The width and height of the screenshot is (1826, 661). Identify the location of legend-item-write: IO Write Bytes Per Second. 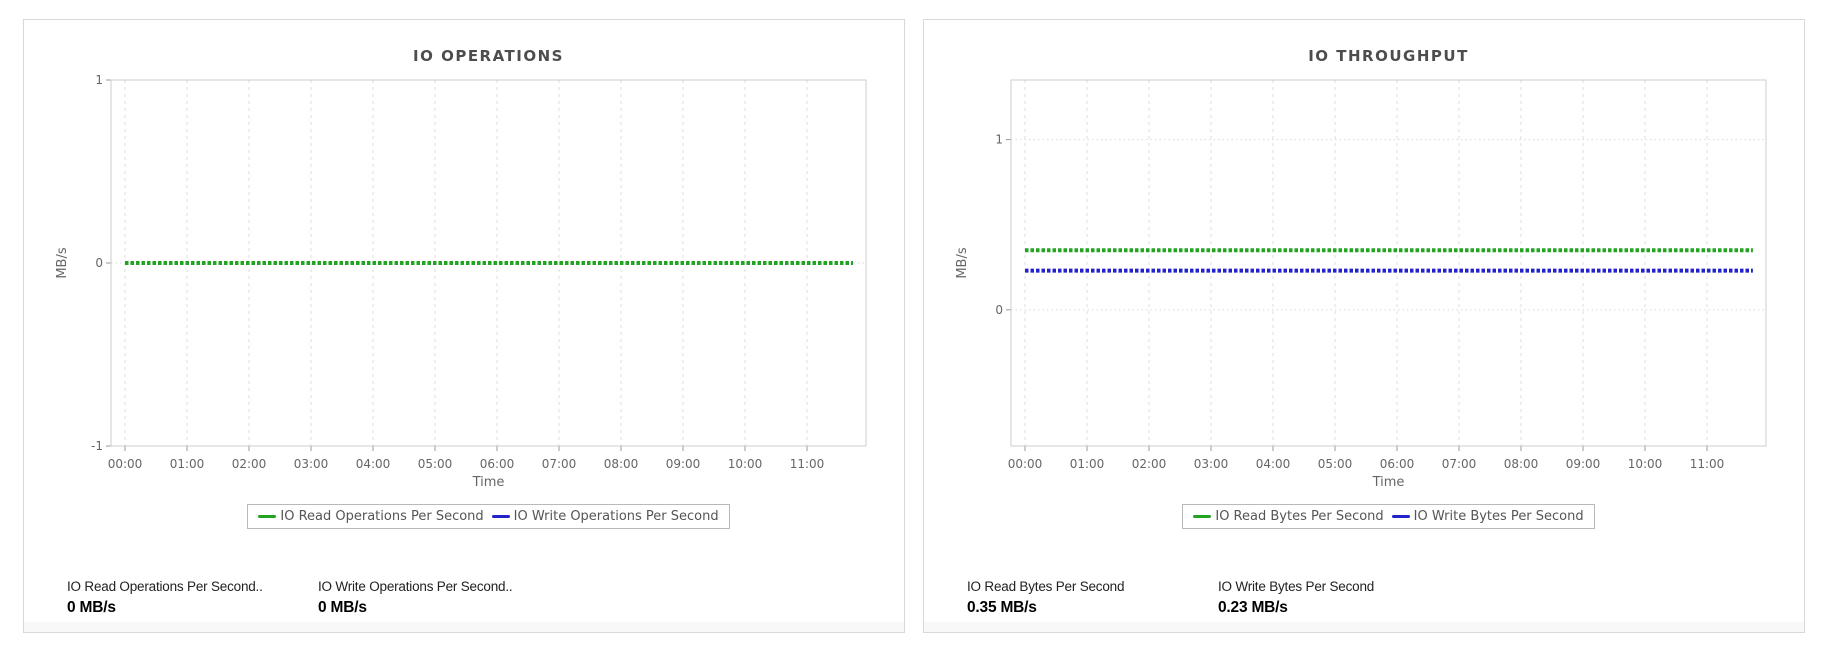
(1487, 516).